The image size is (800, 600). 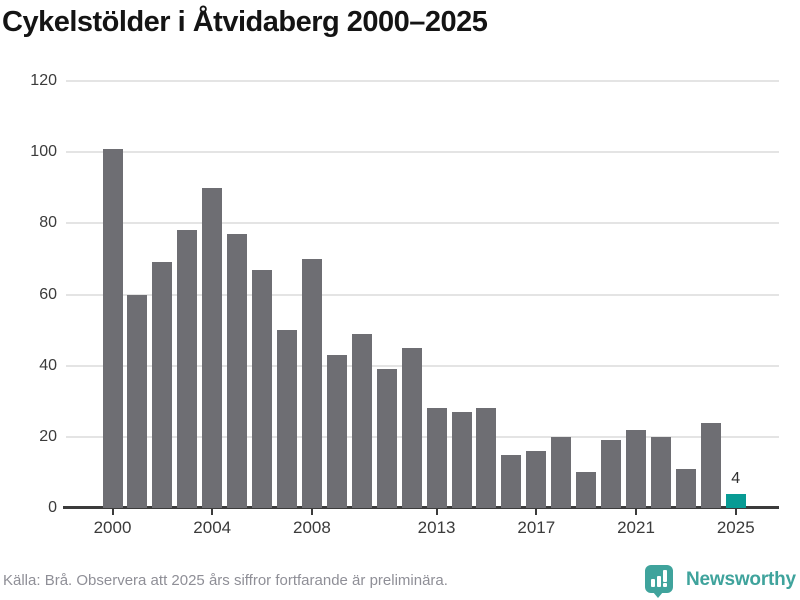 I want to click on bar-2004, so click(x=212, y=347).